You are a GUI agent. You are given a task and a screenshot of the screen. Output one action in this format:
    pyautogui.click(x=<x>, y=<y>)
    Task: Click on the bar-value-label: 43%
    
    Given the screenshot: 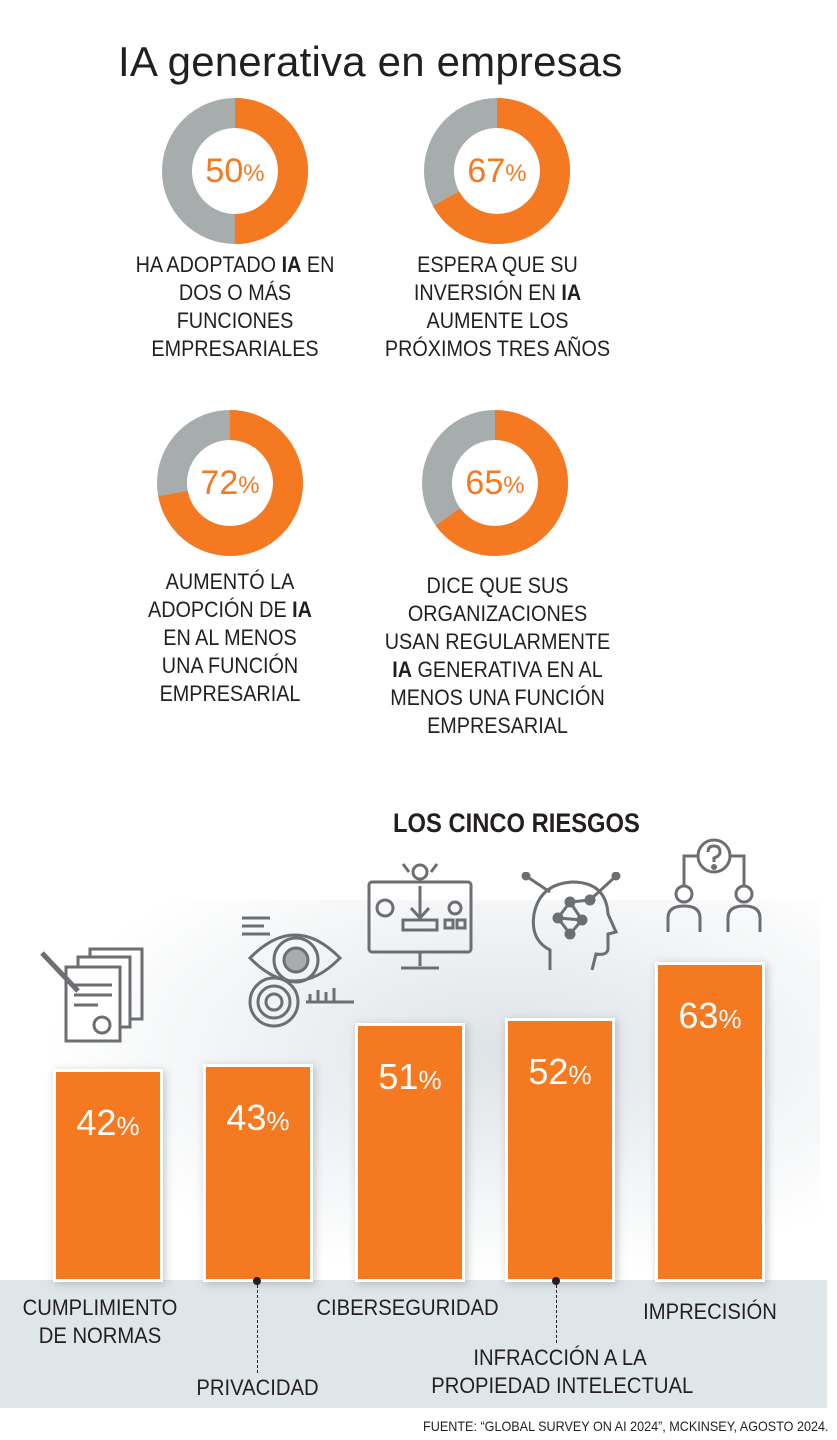 What is the action you would take?
    pyautogui.click(x=258, y=1118)
    